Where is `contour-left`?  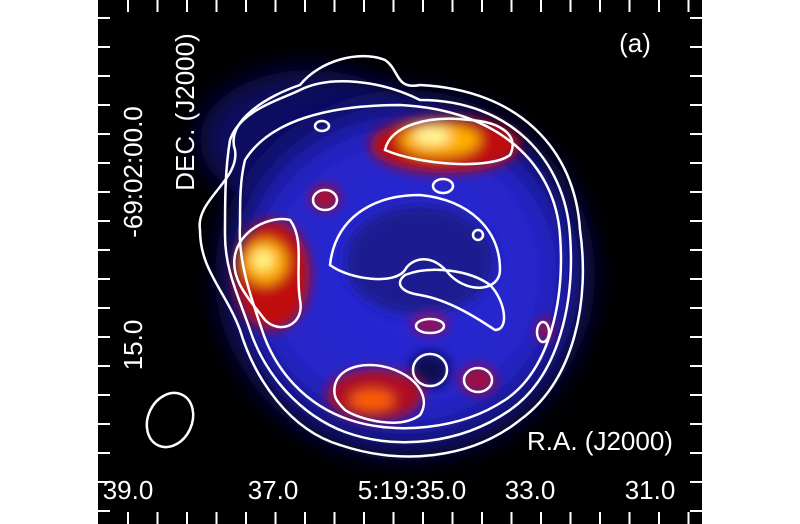 contour-left is located at coordinates (267, 273).